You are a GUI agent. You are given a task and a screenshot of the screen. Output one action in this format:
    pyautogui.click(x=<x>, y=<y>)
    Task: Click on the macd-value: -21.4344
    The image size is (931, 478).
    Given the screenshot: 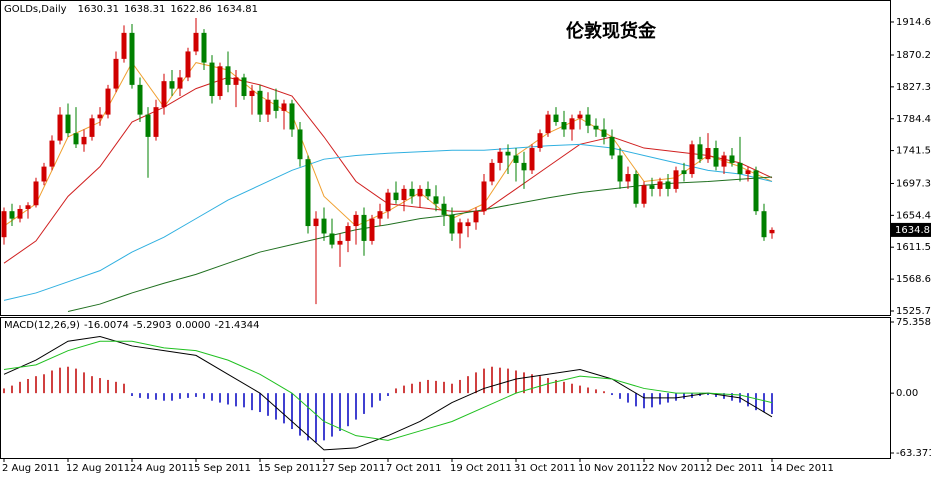 What is the action you would take?
    pyautogui.click(x=237, y=325)
    